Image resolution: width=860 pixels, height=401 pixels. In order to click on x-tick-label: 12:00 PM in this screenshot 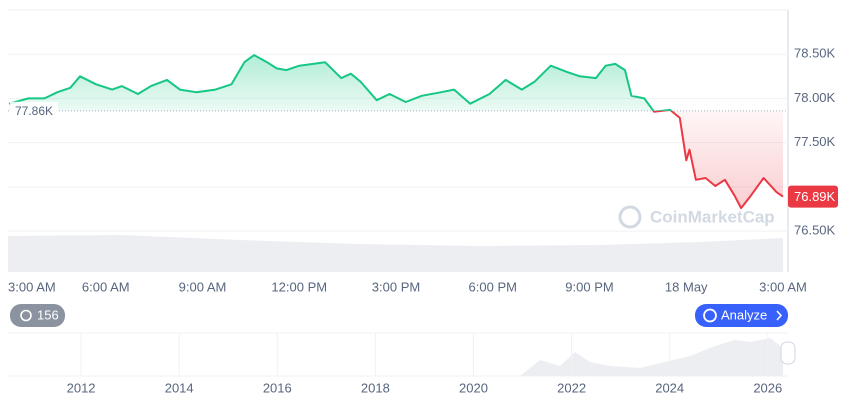, I will do `click(299, 286)`.